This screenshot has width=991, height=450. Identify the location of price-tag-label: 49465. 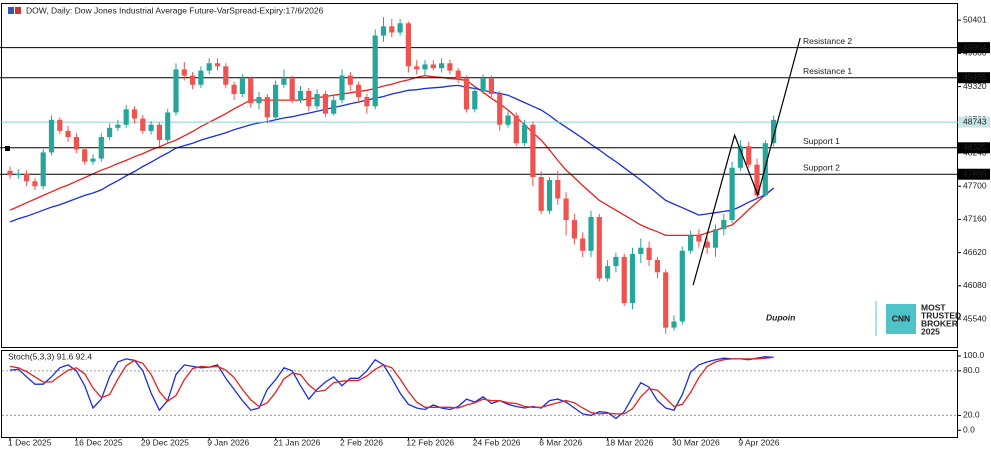
(975, 77).